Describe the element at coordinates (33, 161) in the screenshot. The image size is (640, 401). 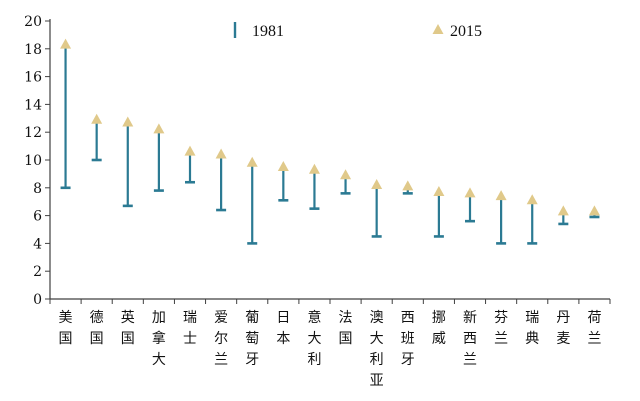
I see `y-tick-label: 10` at that location.